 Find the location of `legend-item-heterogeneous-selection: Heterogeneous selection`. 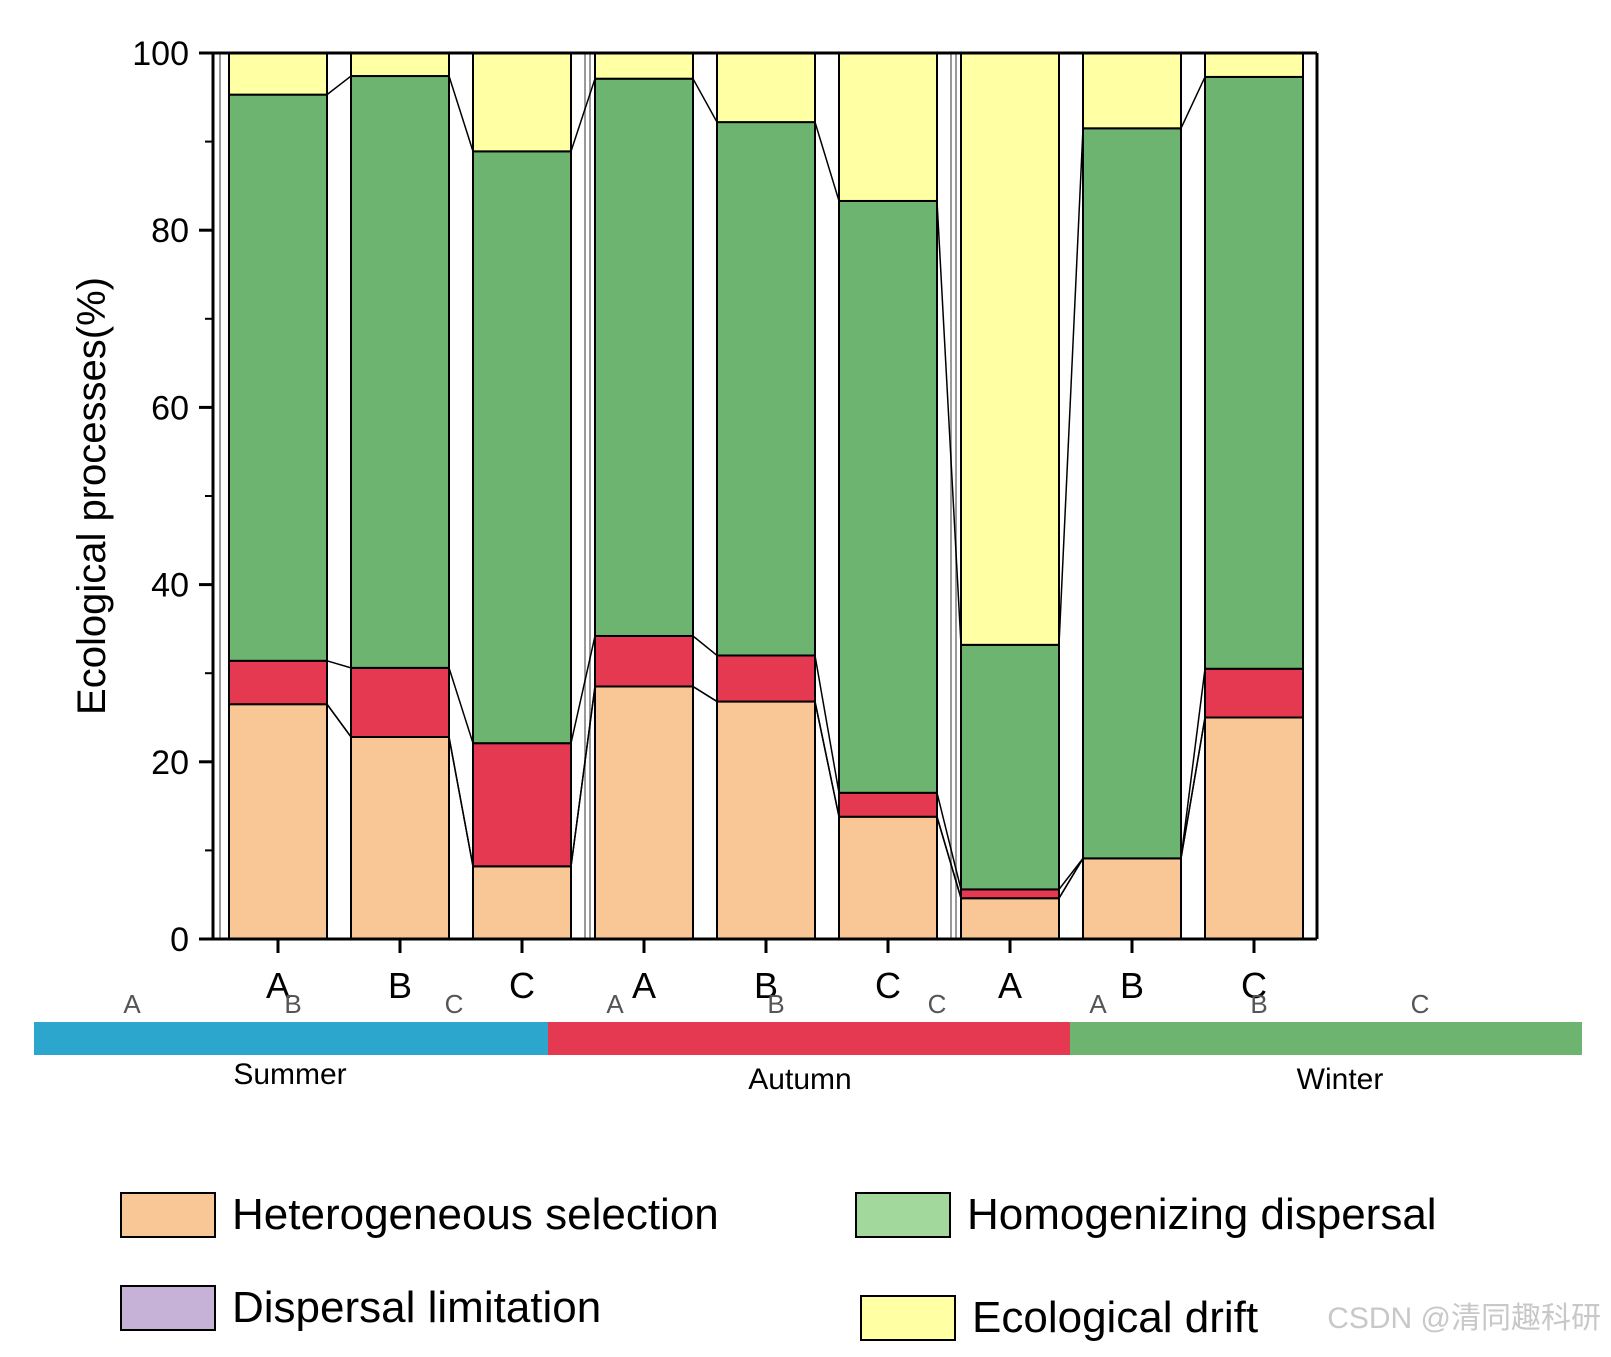

legend-item-heterogeneous-selection: Heterogeneous selection is located at coordinates (419, 1215).